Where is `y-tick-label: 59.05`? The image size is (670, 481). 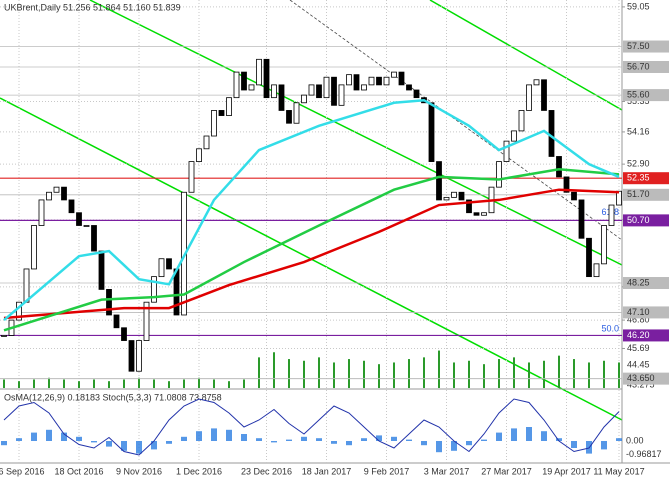 y-tick-label: 59.05 is located at coordinates (638, 6).